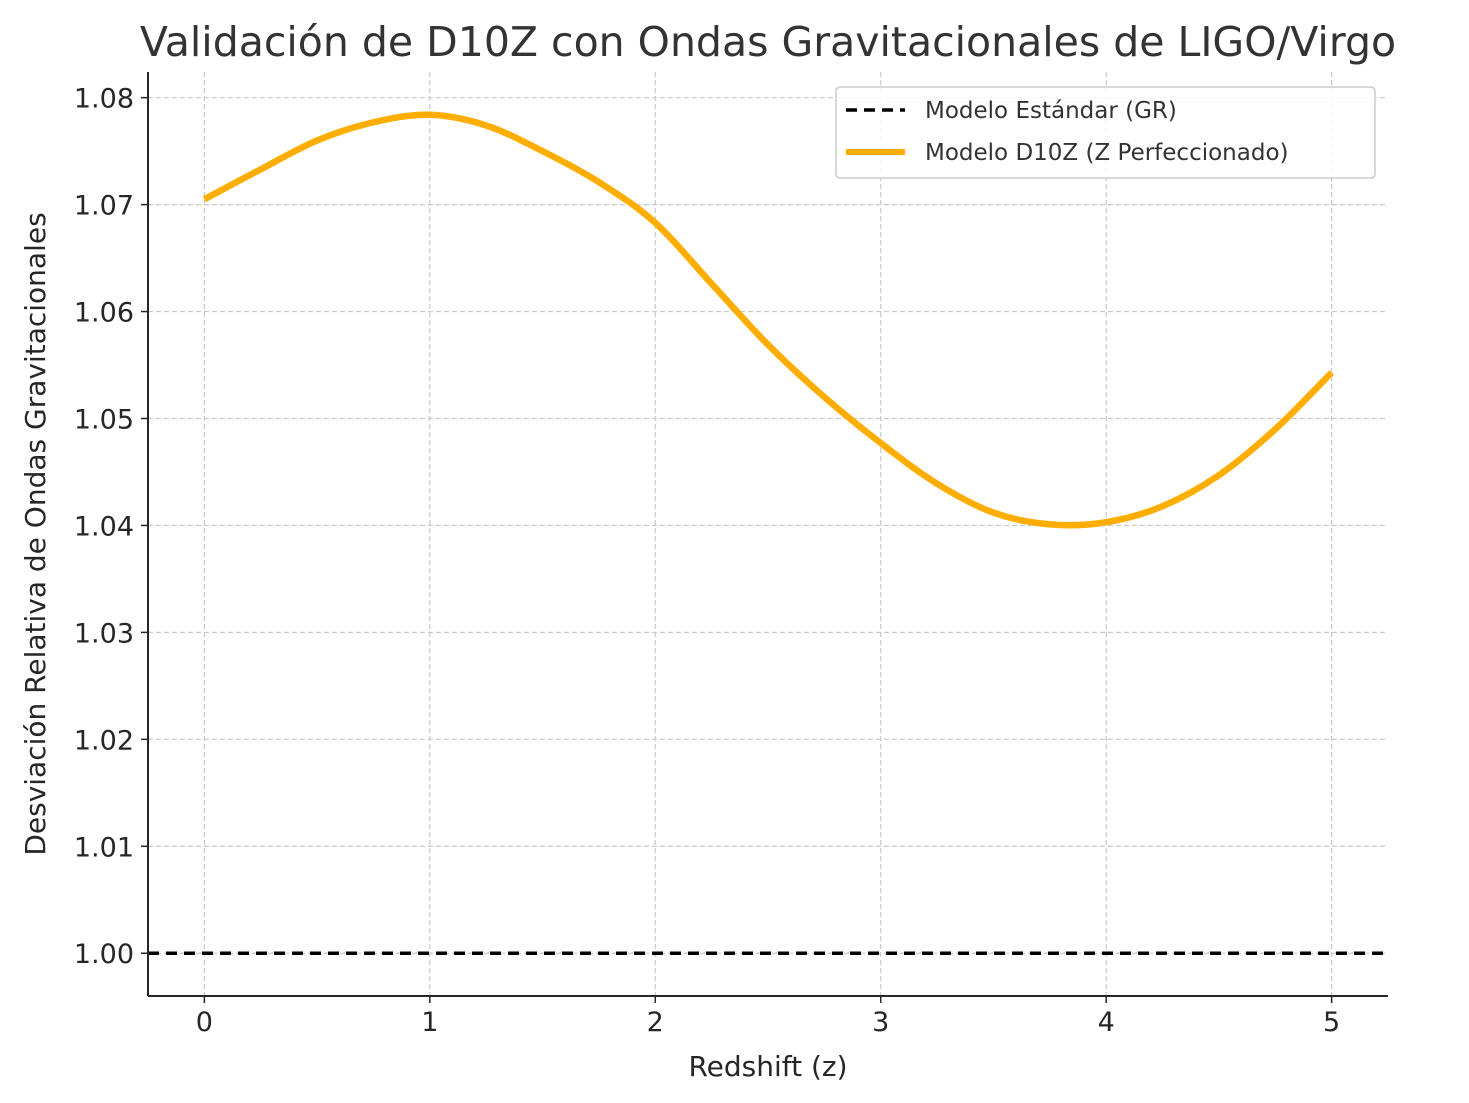  Describe the element at coordinates (104, 526) in the screenshot. I see `y-tick-label-4: 1.04` at that location.